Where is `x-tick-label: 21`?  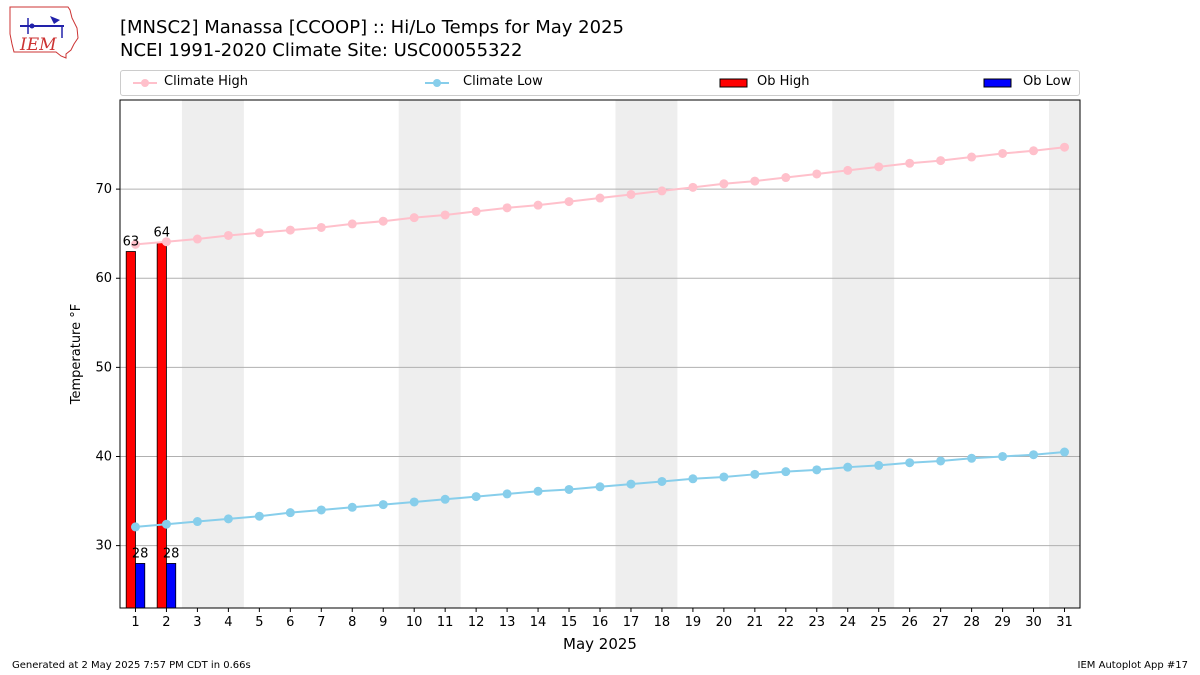 x-tick-label: 21 is located at coordinates (755, 622).